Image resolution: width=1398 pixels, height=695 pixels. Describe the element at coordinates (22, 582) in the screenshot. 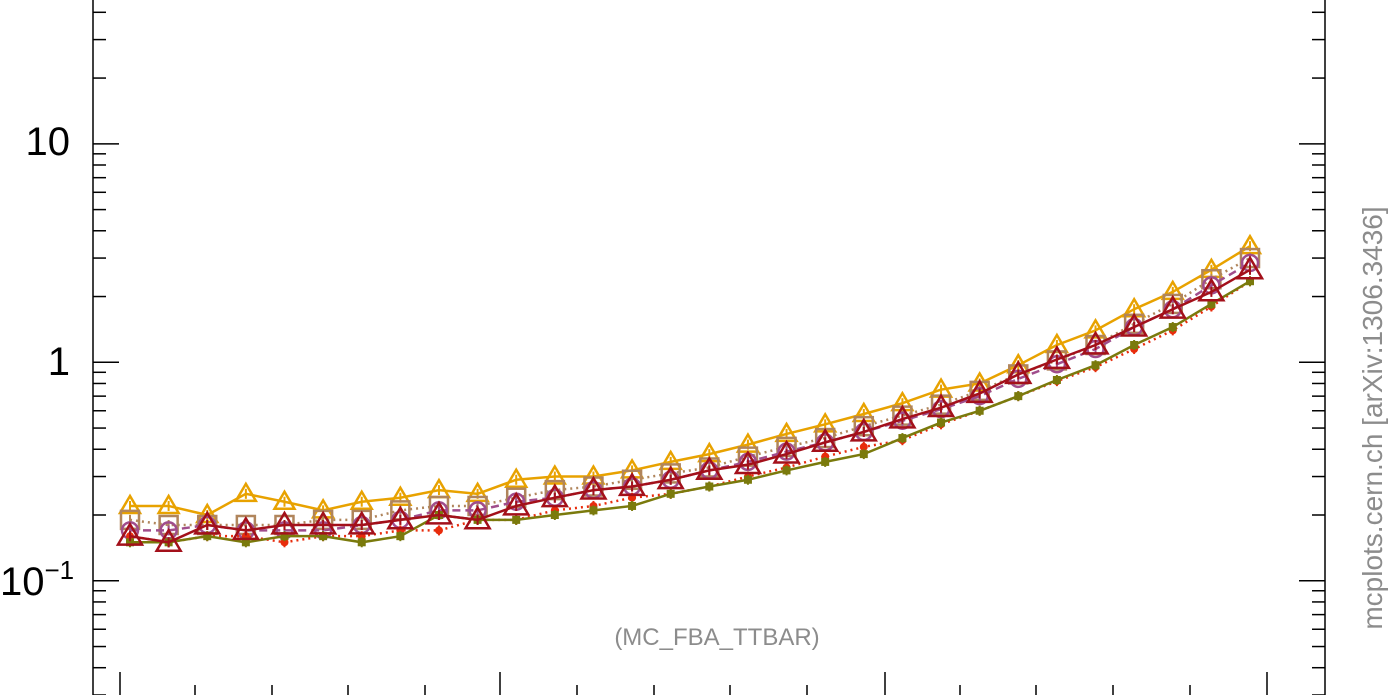

I see `y-tick-base: 10` at that location.